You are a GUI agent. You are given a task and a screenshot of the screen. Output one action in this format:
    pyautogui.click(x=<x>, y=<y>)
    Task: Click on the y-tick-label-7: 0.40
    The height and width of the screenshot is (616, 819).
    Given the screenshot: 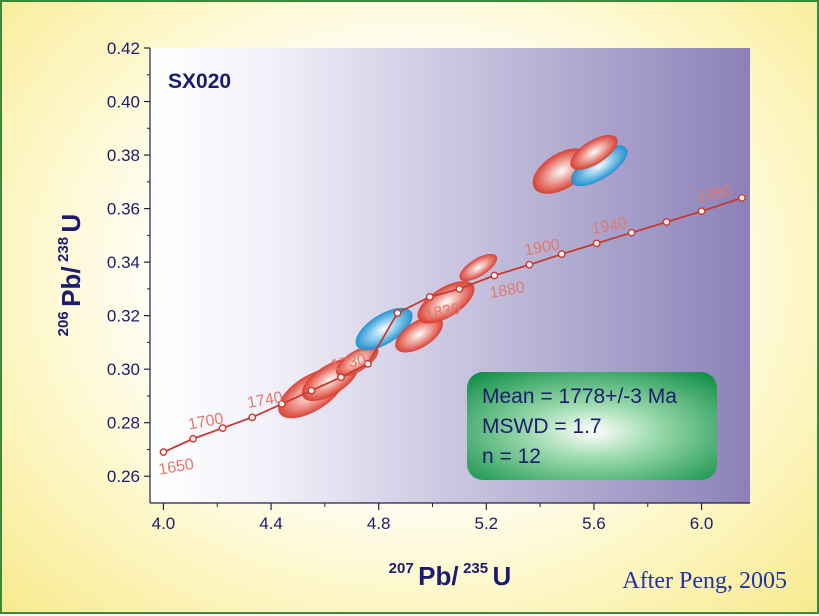 What is the action you would take?
    pyautogui.click(x=123, y=102)
    